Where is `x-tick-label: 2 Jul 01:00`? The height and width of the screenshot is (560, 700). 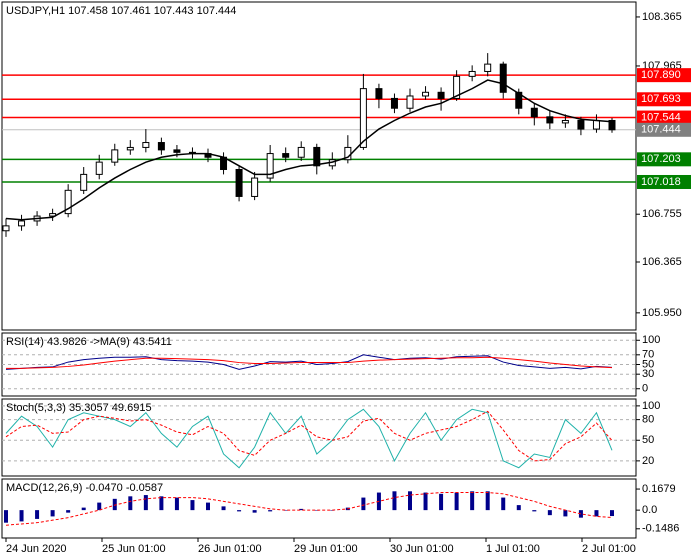
x-tick-label: 2 Jul 01:00 is located at coordinates (609, 549).